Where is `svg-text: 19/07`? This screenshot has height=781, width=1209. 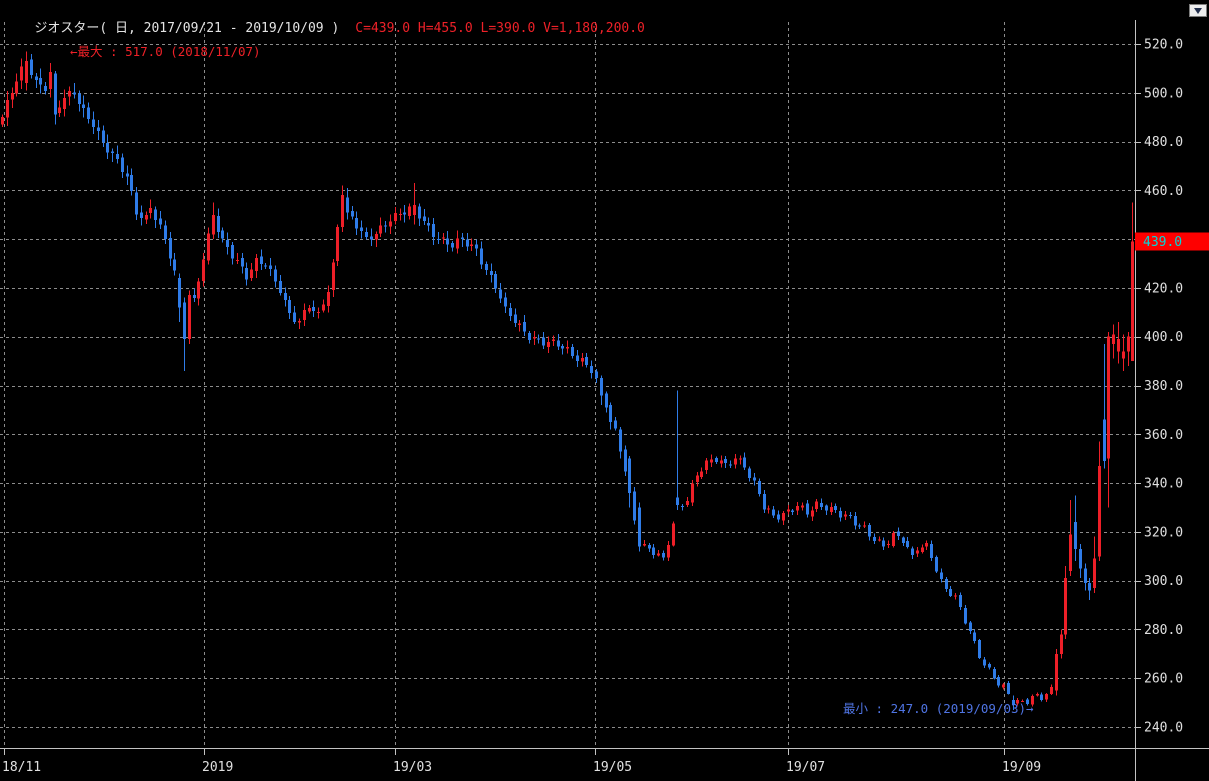
svg-text: 19/07 is located at coordinates (805, 767).